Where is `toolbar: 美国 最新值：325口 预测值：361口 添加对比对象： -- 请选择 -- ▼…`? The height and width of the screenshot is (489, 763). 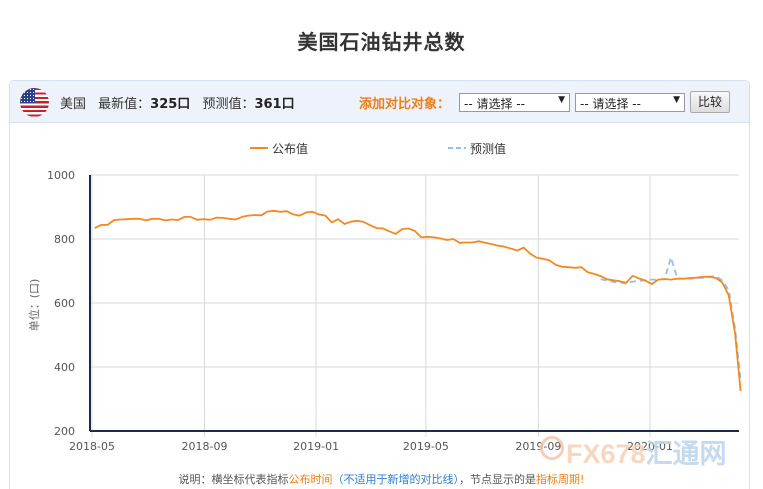
toolbar: 美国 最新值：325口 预测值：361口 添加对比对象： -- 请选择 -- ▼… is located at coordinates (379, 102).